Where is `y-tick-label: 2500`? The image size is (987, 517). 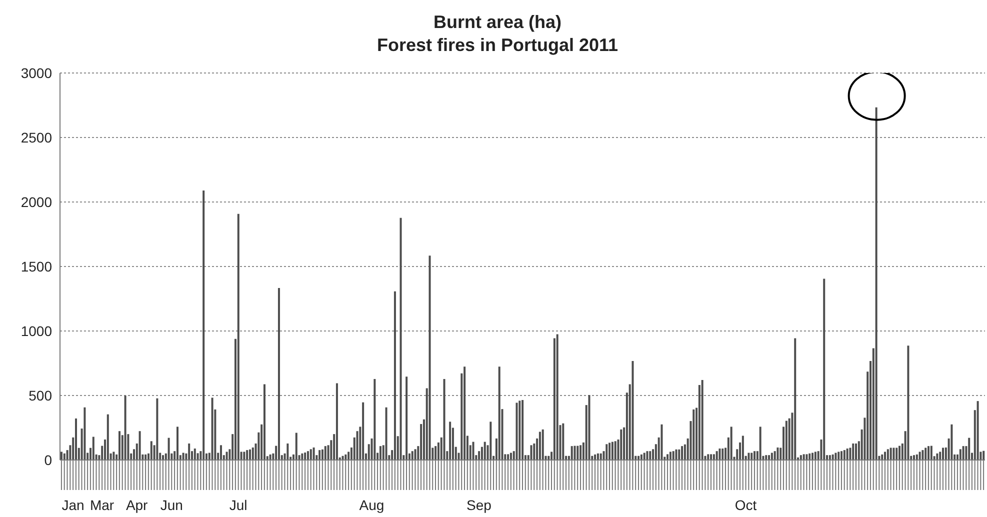
y-tick-label: 2500 is located at coordinates (36, 137).